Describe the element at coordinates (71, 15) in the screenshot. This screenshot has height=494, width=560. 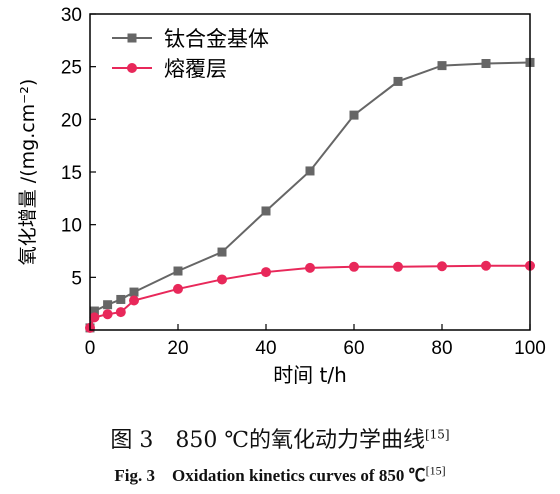
I see `y-tick-label: 30` at that location.